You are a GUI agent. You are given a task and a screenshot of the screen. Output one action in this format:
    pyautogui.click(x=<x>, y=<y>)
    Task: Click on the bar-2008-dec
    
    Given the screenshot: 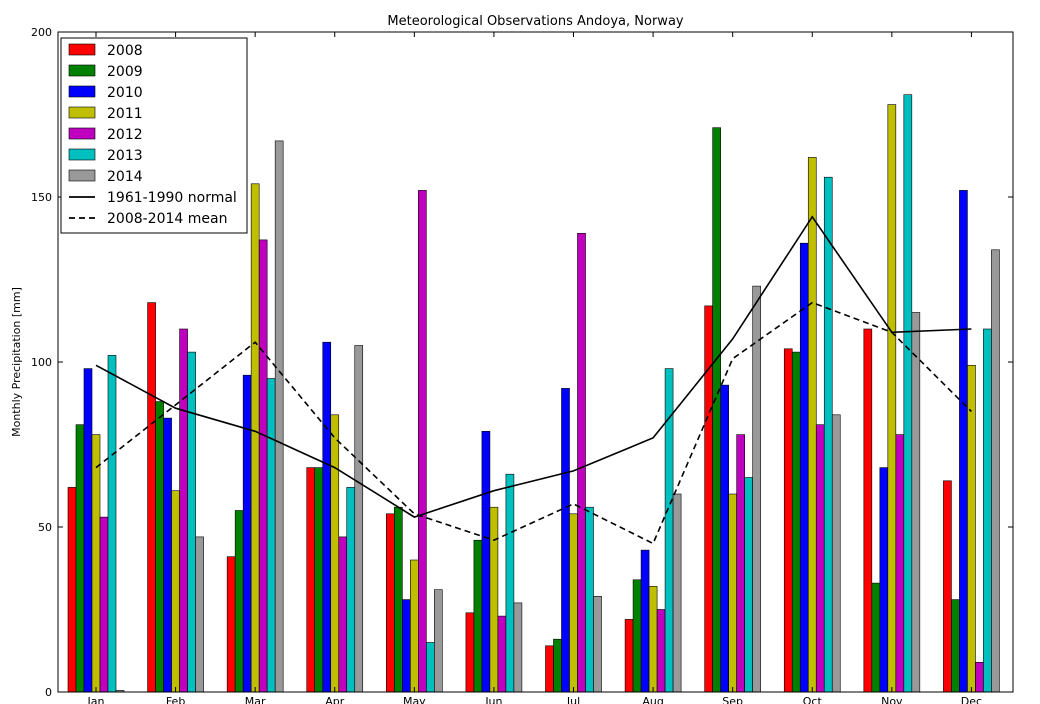 What is the action you would take?
    pyautogui.click(x=947, y=586)
    